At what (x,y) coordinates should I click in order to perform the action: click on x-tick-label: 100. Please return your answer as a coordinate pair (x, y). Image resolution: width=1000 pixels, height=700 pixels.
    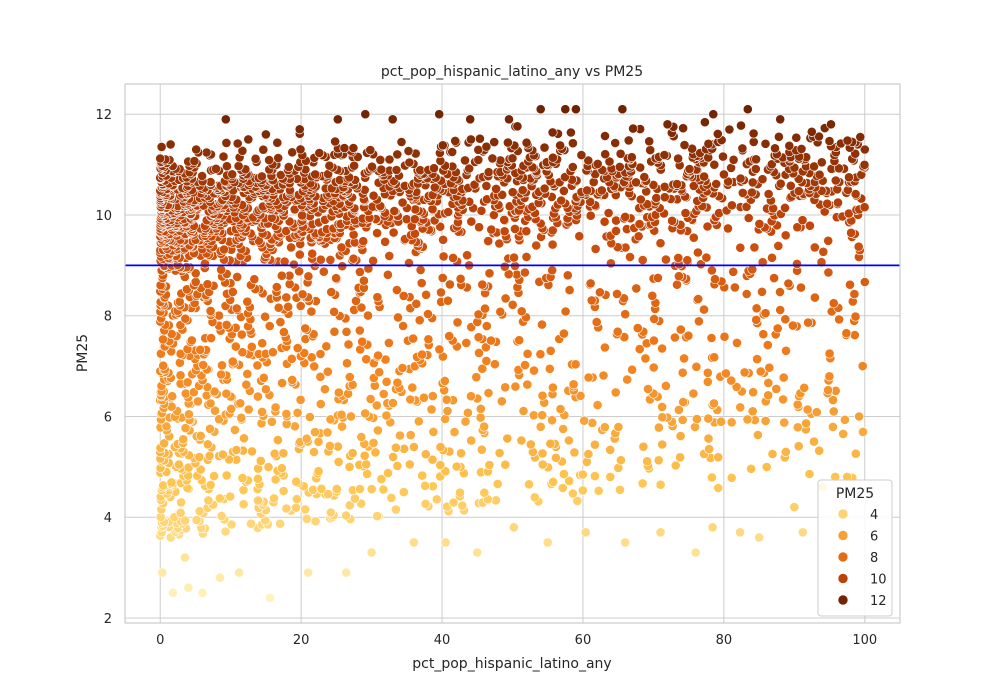
    Looking at the image, I should click on (864, 640).